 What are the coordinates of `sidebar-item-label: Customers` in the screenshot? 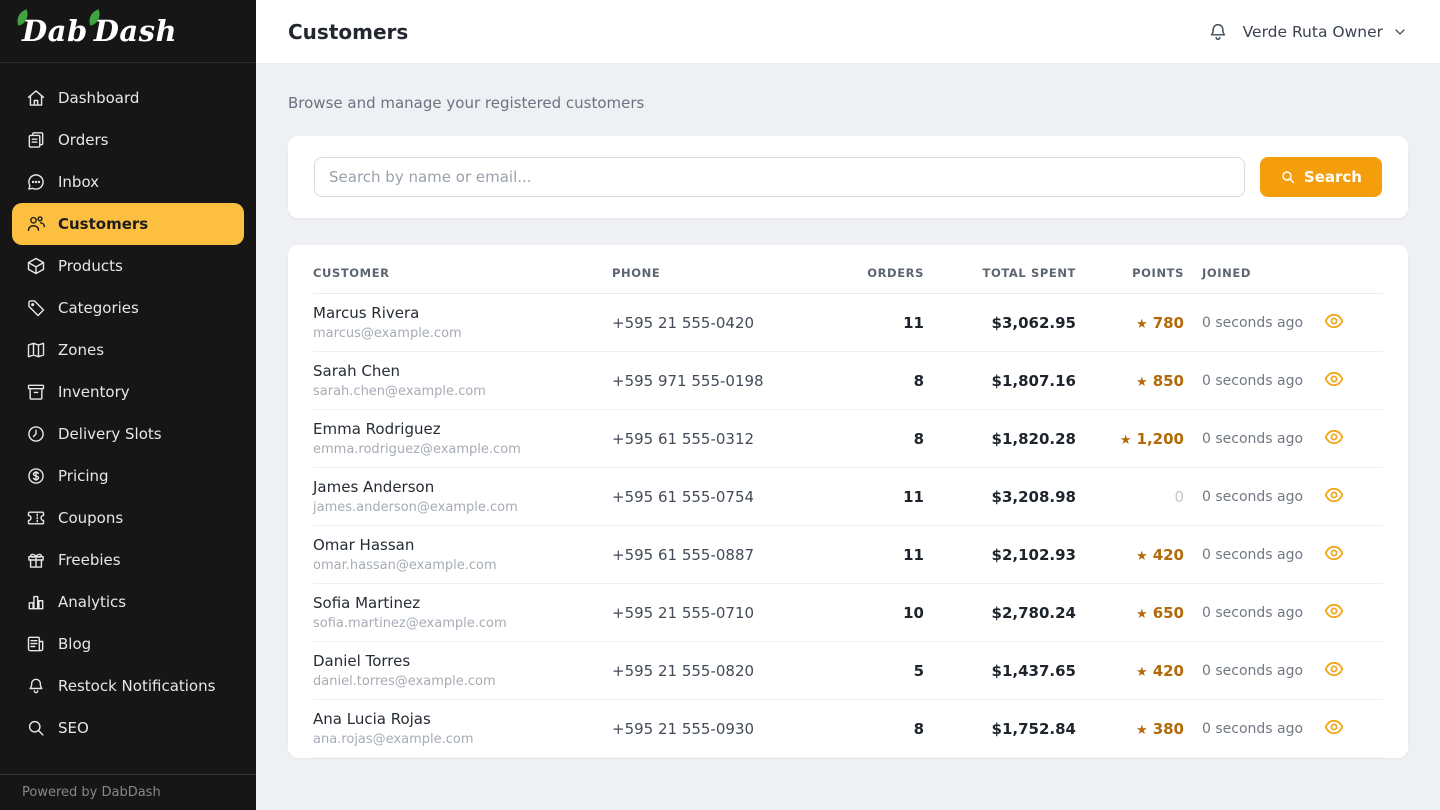 It's located at (103, 224).